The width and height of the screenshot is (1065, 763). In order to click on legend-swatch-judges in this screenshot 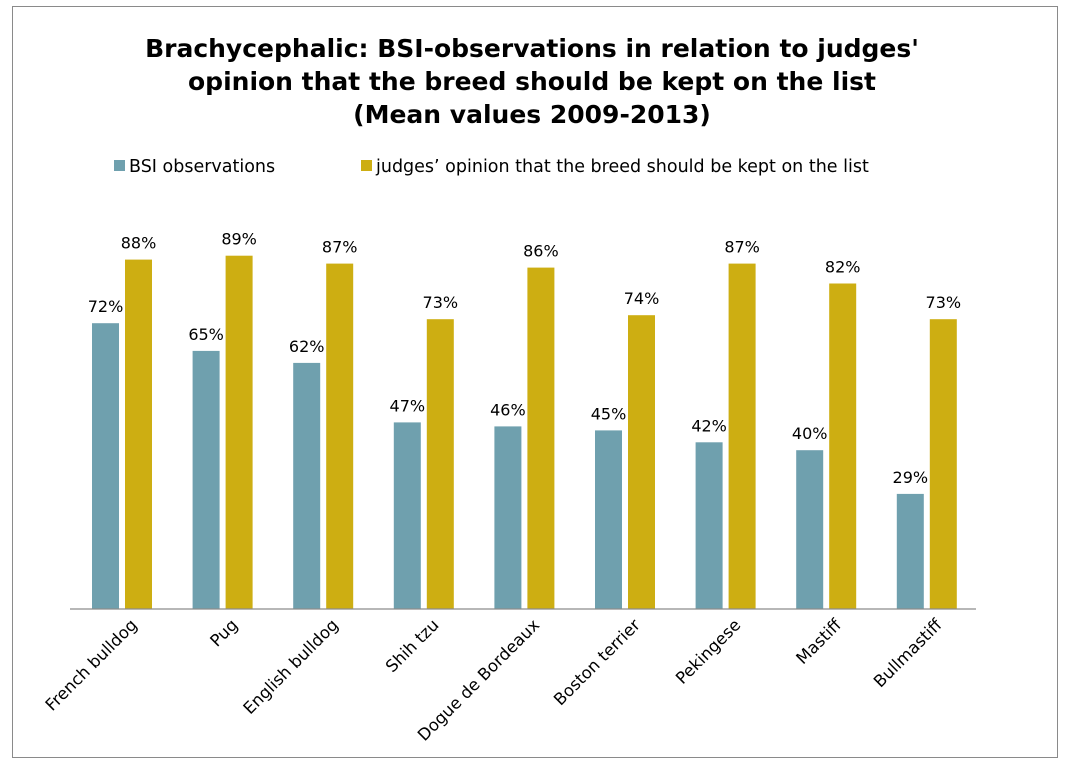, I will do `click(366, 165)`.